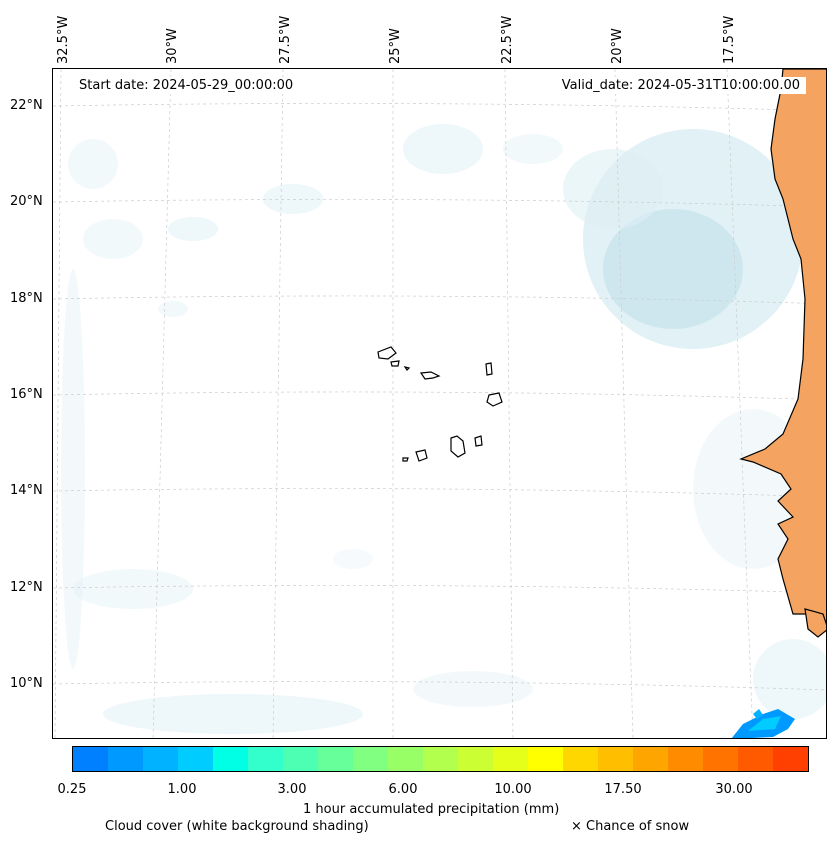  I want to click on lat-label-20n: 20°N, so click(26, 201).